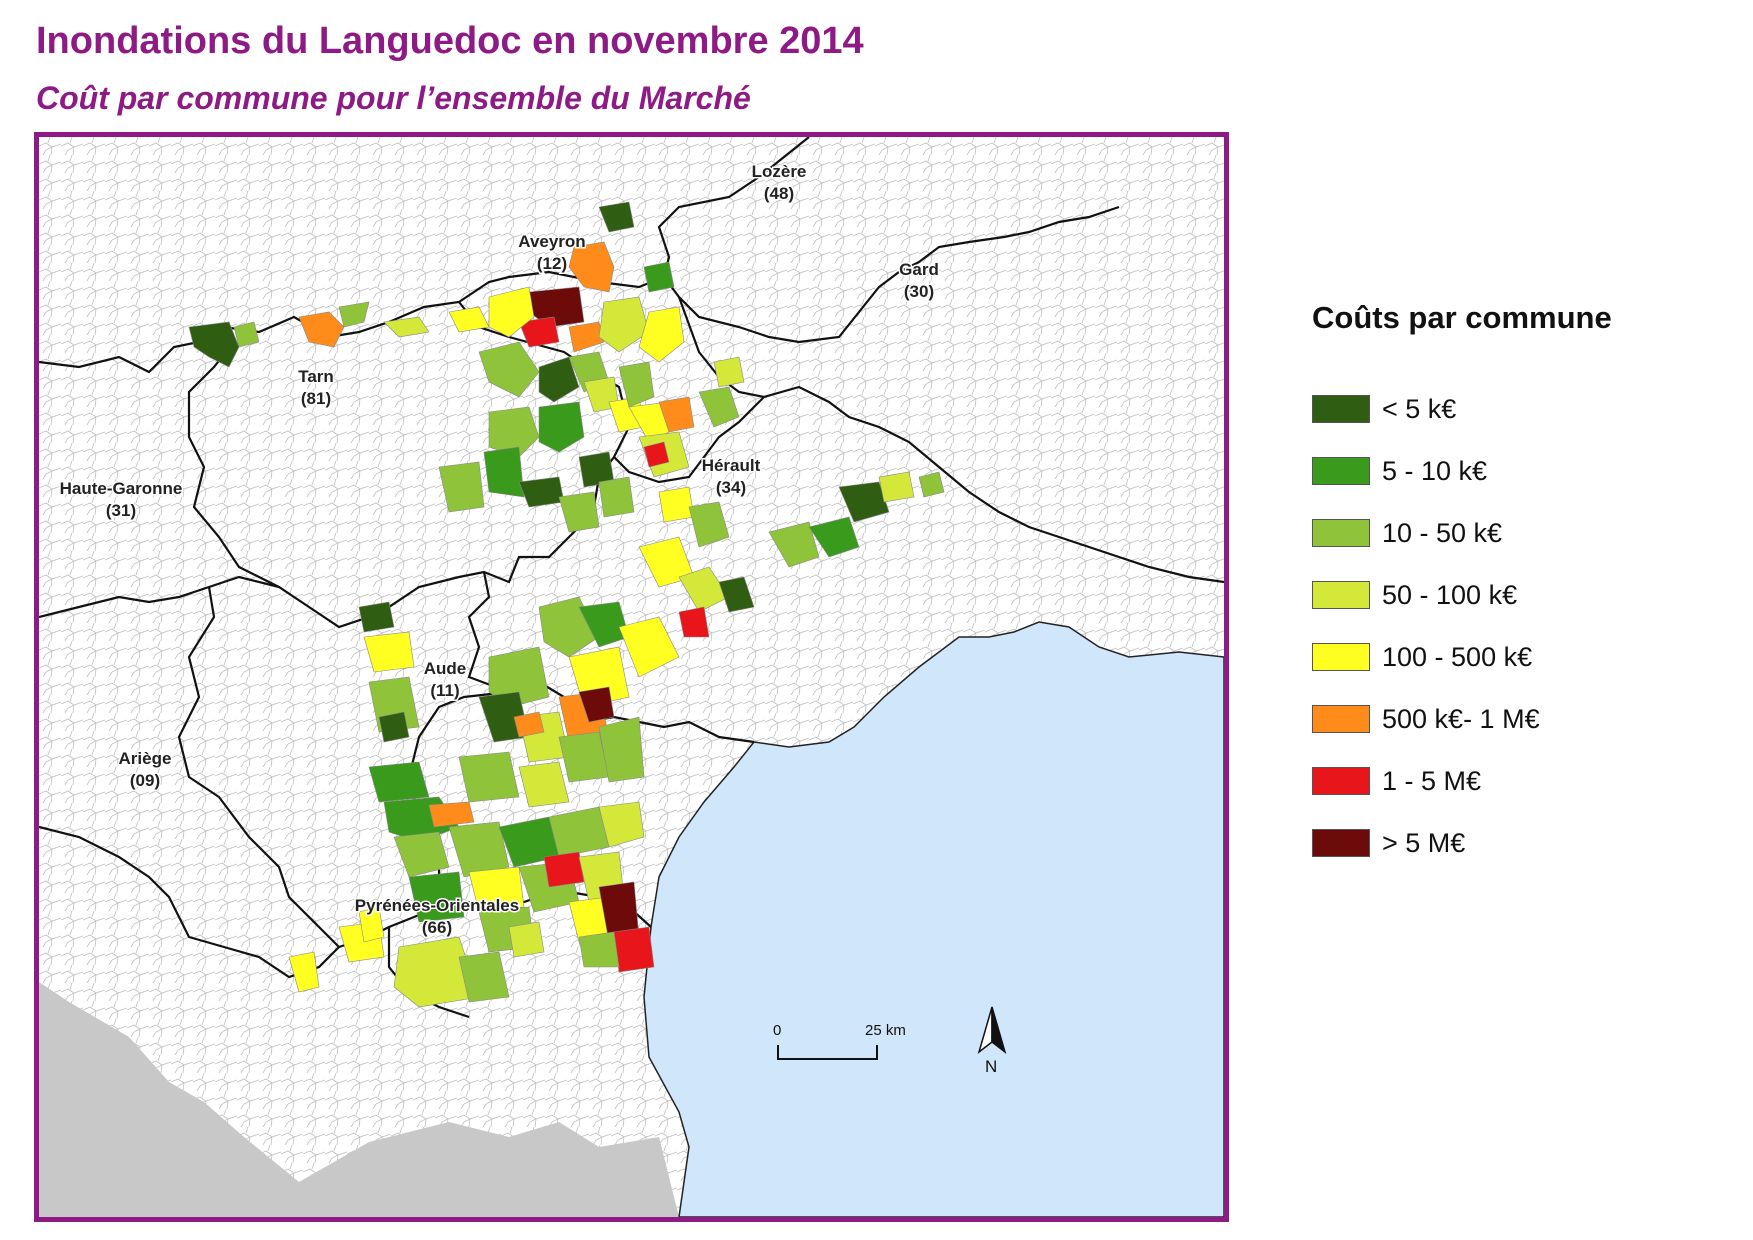  I want to click on legend-label: < 5 k€, so click(1419, 408).